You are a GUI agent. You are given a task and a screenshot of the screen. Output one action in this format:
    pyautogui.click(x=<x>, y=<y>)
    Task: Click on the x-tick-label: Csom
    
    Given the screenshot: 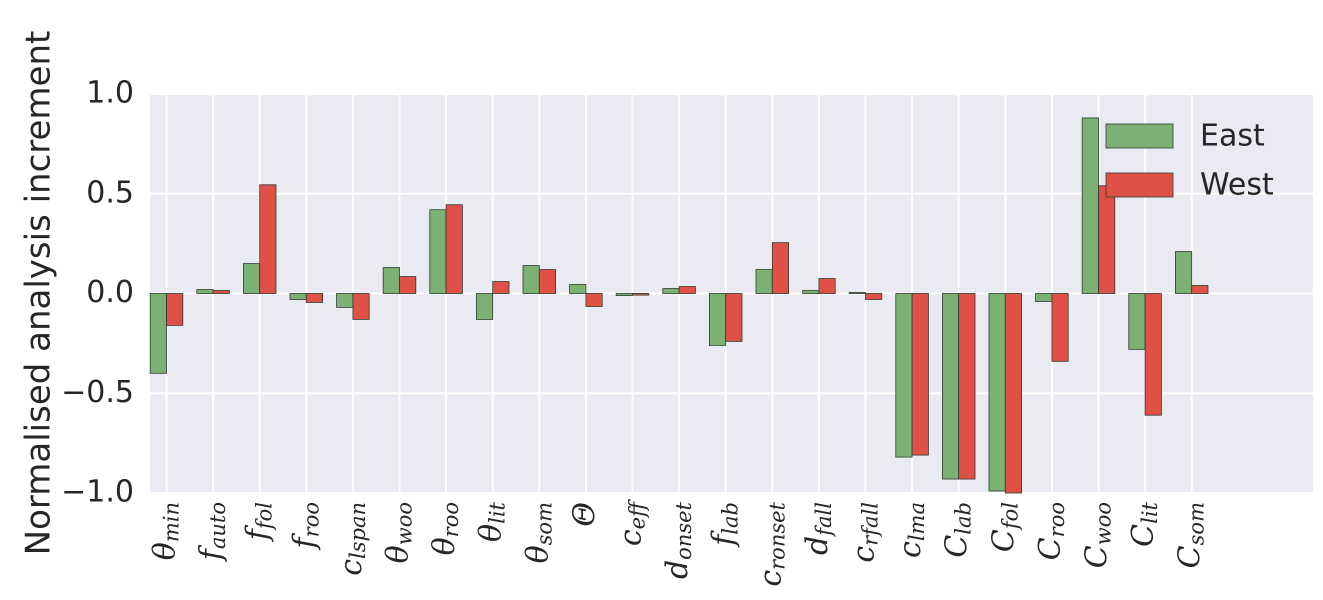 What is the action you would take?
    pyautogui.click(x=1191, y=535)
    